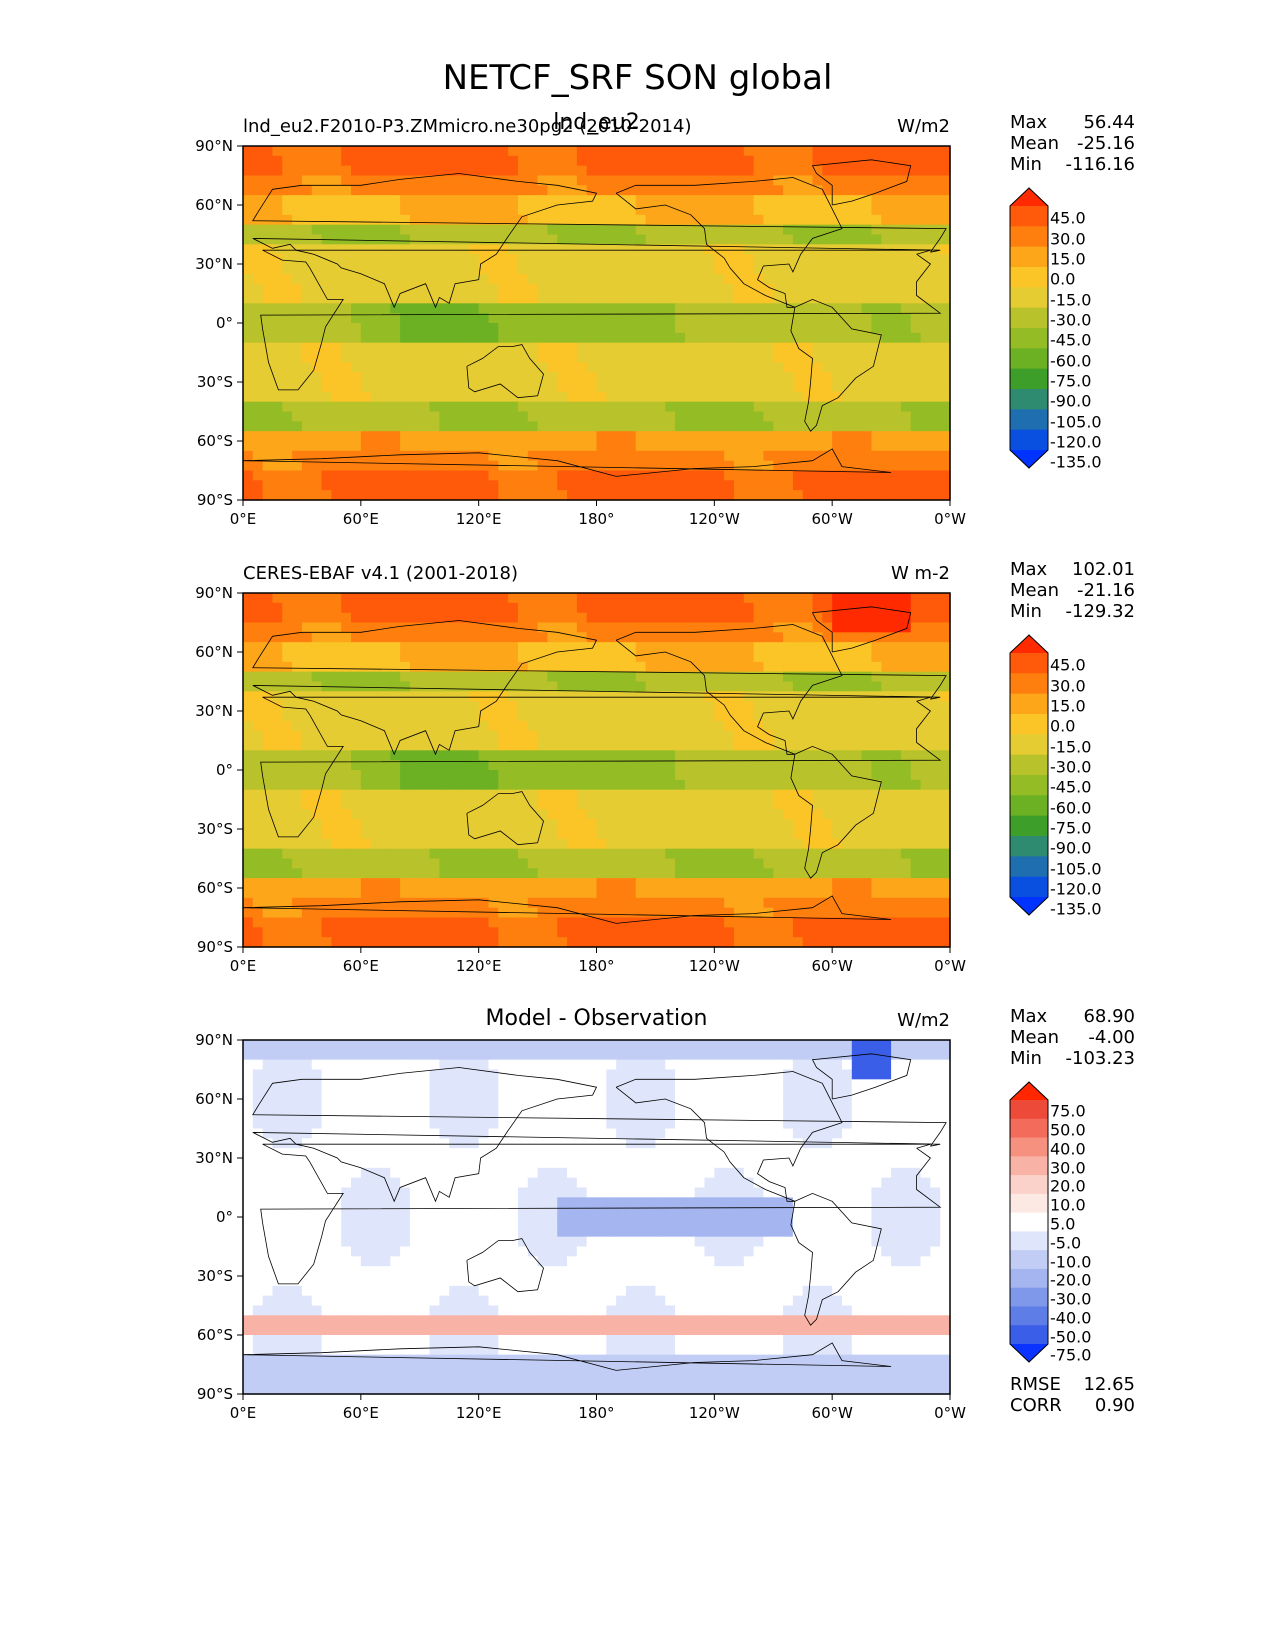  Describe the element at coordinates (1029, 122) in the screenshot. I see `panel-1-stat-max-label: Max` at that location.